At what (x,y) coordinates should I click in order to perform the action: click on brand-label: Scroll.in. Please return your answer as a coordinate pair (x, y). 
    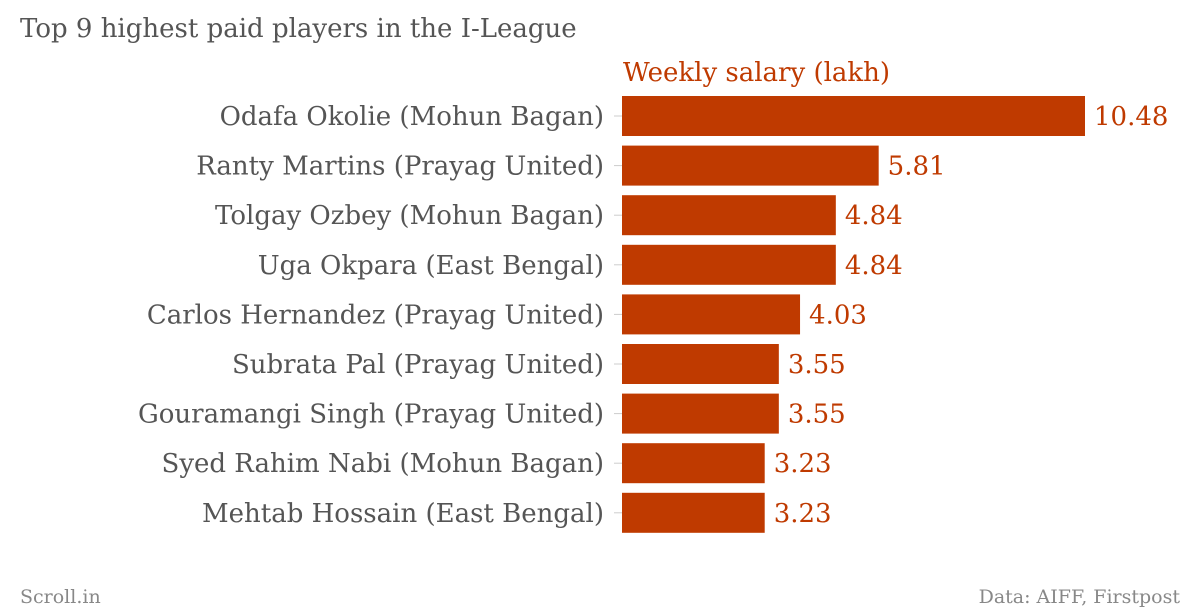
    Looking at the image, I should click on (60, 597).